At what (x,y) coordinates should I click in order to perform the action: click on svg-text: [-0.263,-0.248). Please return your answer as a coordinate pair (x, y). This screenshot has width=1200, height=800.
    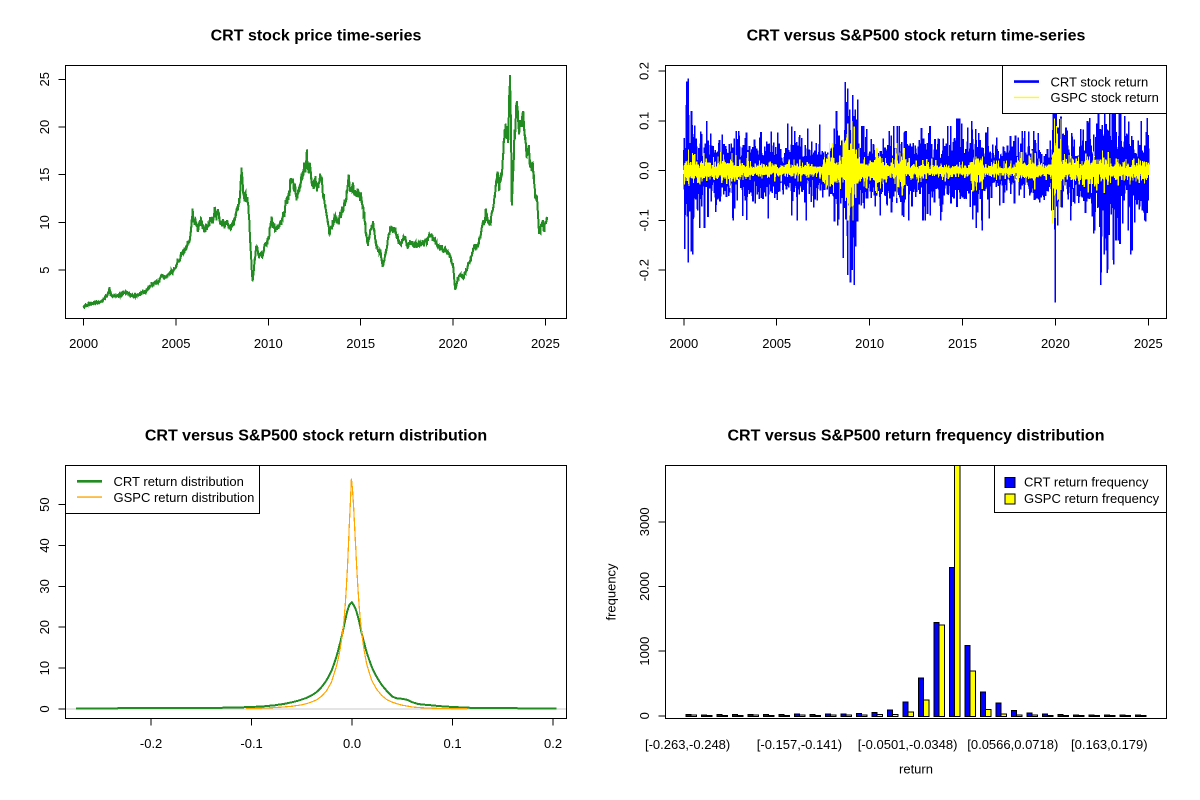
    Looking at the image, I should click on (687, 744).